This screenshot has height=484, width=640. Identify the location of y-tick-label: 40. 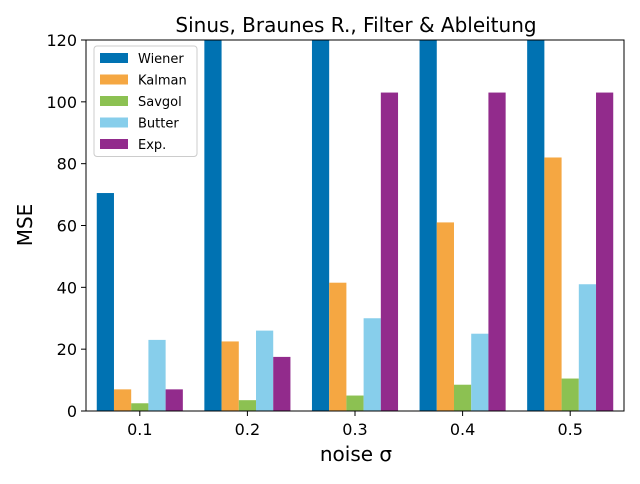
(67, 287).